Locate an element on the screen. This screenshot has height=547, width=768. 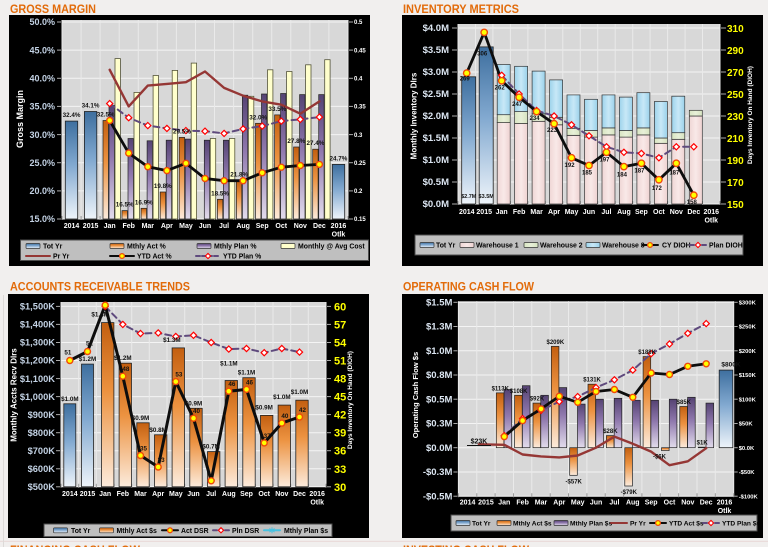
svg-text: $188K is located at coordinates (647, 353).